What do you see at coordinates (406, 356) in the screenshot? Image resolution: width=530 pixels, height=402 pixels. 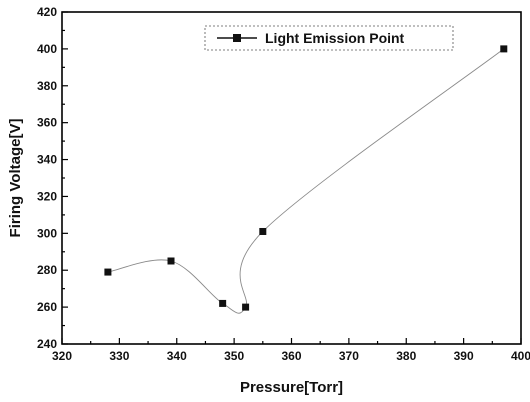 I see `x-tick-label: 380` at bounding box center [406, 356].